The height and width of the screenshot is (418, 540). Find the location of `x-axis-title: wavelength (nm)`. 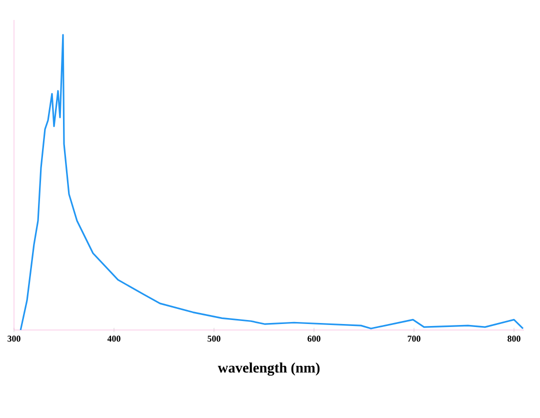

x-axis-title: wavelength (nm) is located at coordinates (269, 369).